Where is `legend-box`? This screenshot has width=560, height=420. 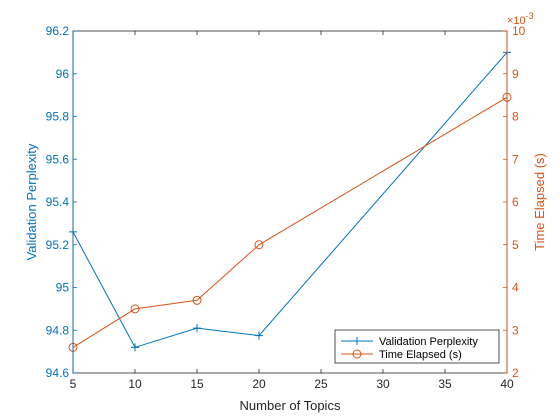 legend-box is located at coordinates (417, 346).